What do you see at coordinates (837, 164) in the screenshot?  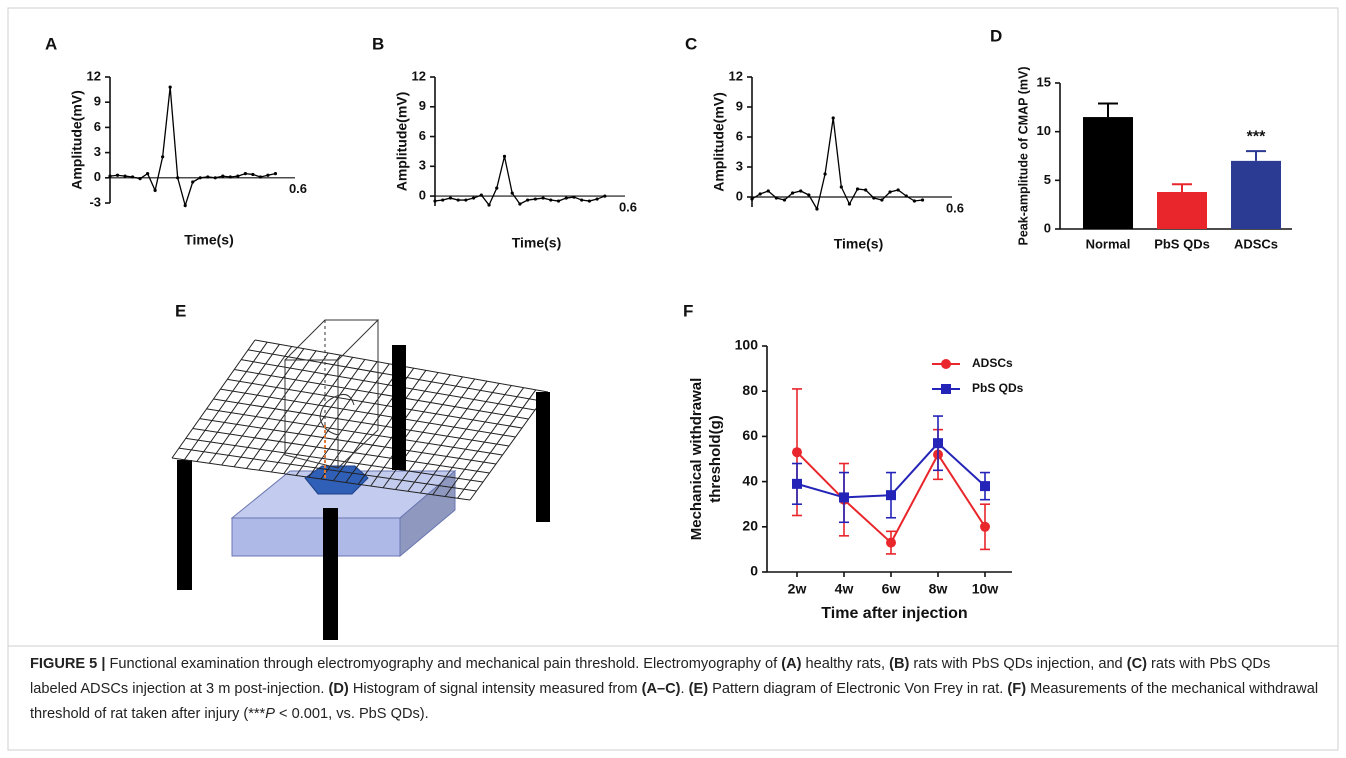 I see `trace-line` at bounding box center [837, 164].